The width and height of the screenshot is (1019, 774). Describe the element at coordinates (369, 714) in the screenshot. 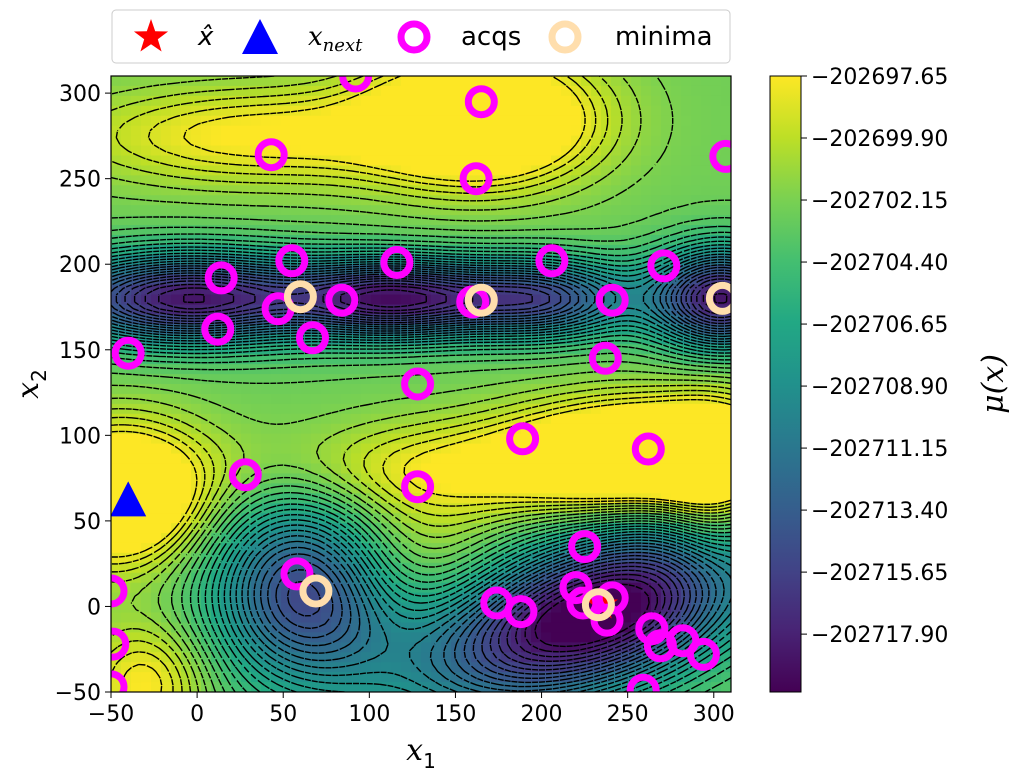

I see `x-tick-label: 100` at that location.